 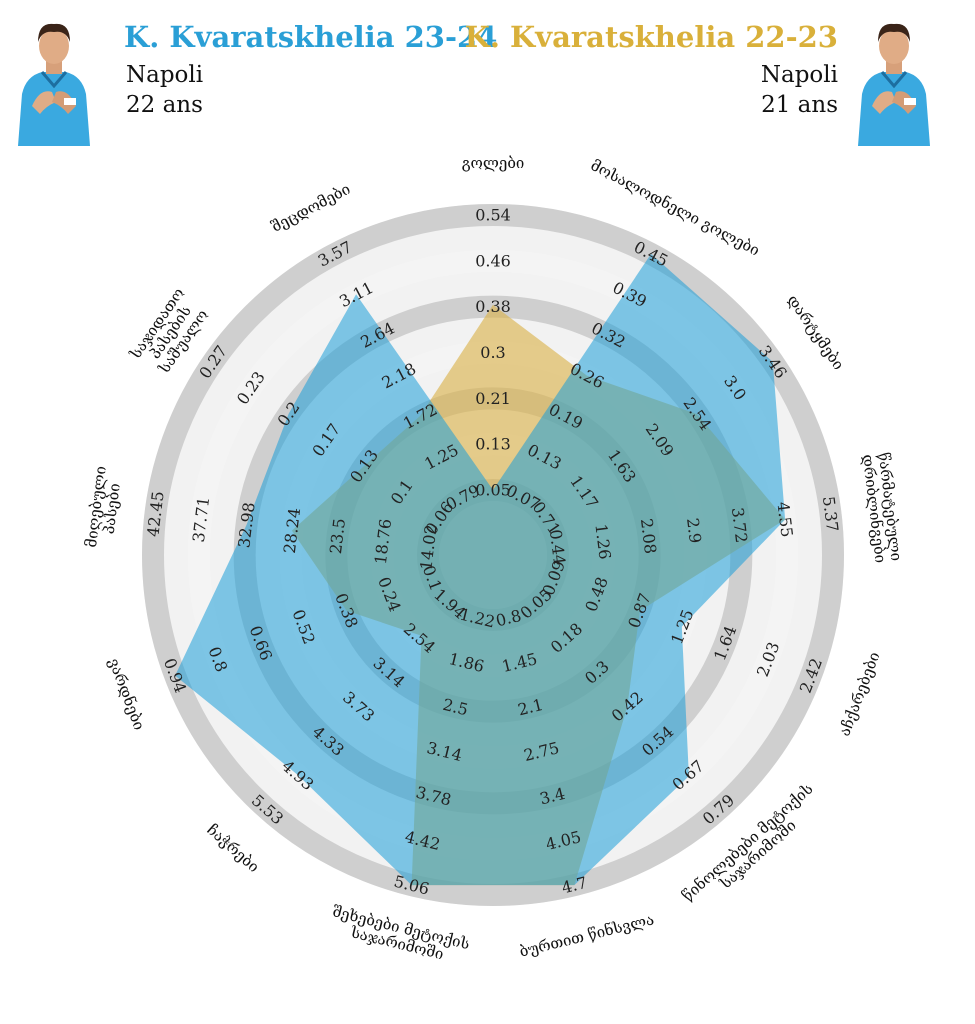 I want to click on axis-label-line: ჩაჭრები, so click(x=232, y=848).